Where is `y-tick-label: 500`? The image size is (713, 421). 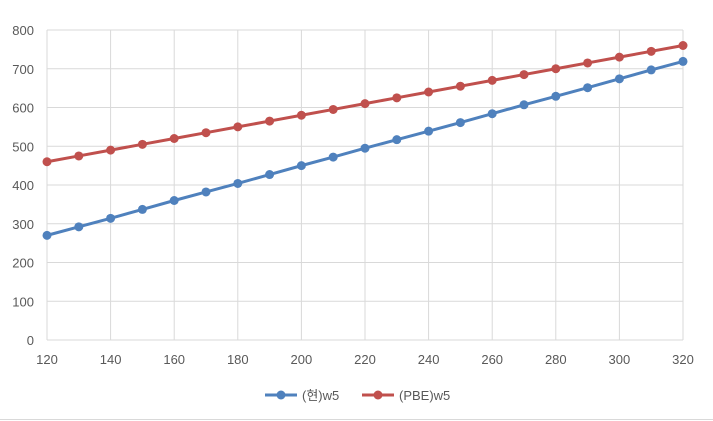 y-tick-label: 500 is located at coordinates (23, 146).